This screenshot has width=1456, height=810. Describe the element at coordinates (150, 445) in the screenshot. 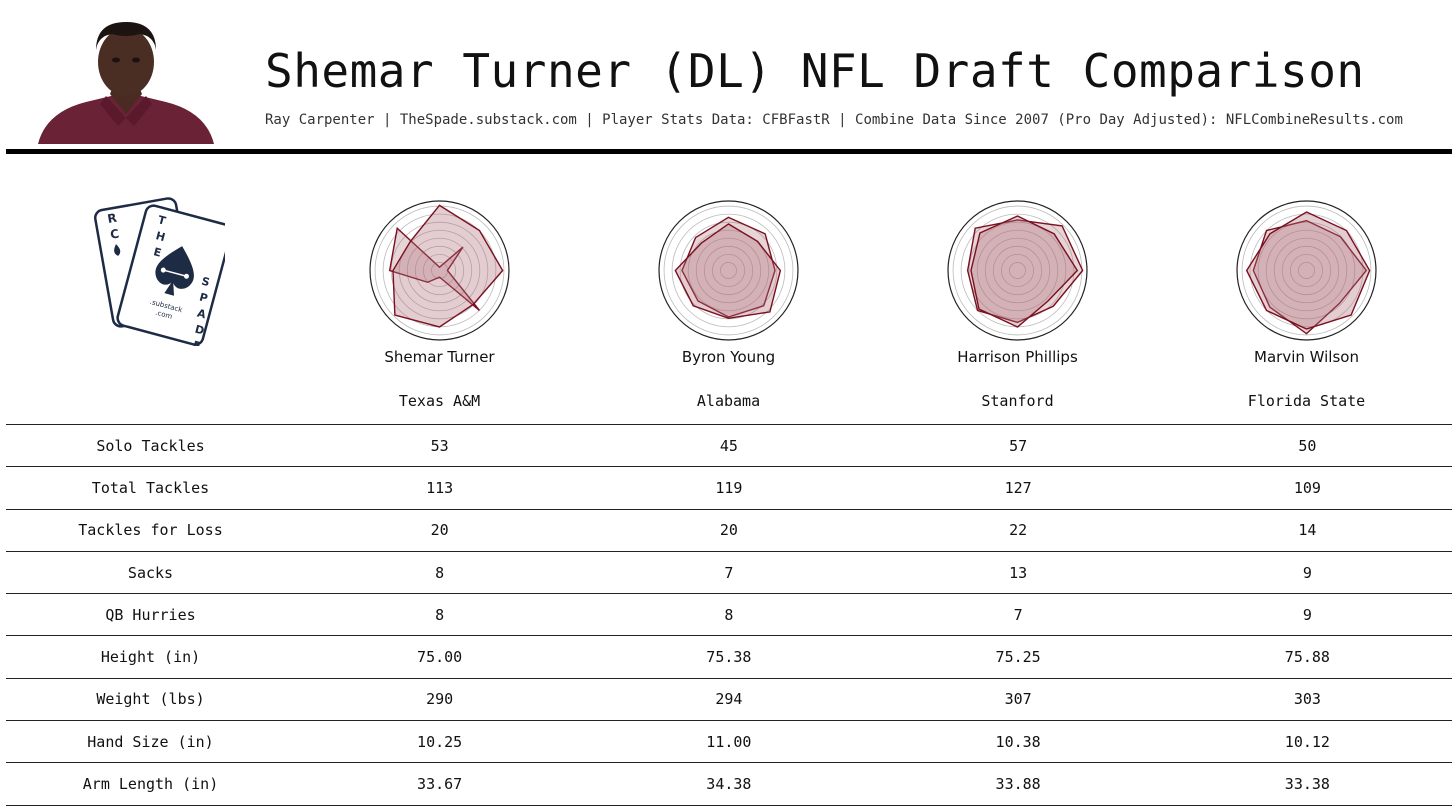

I see `stat-label: Solo Tackles` at that location.